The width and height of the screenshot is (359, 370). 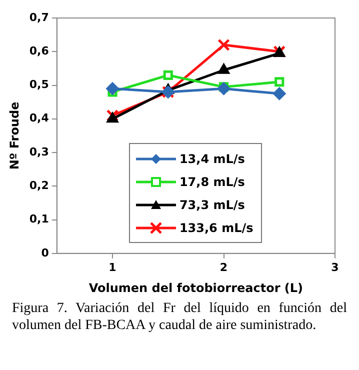 I want to click on legend-label: 13,4 mL/s, so click(x=212, y=159).